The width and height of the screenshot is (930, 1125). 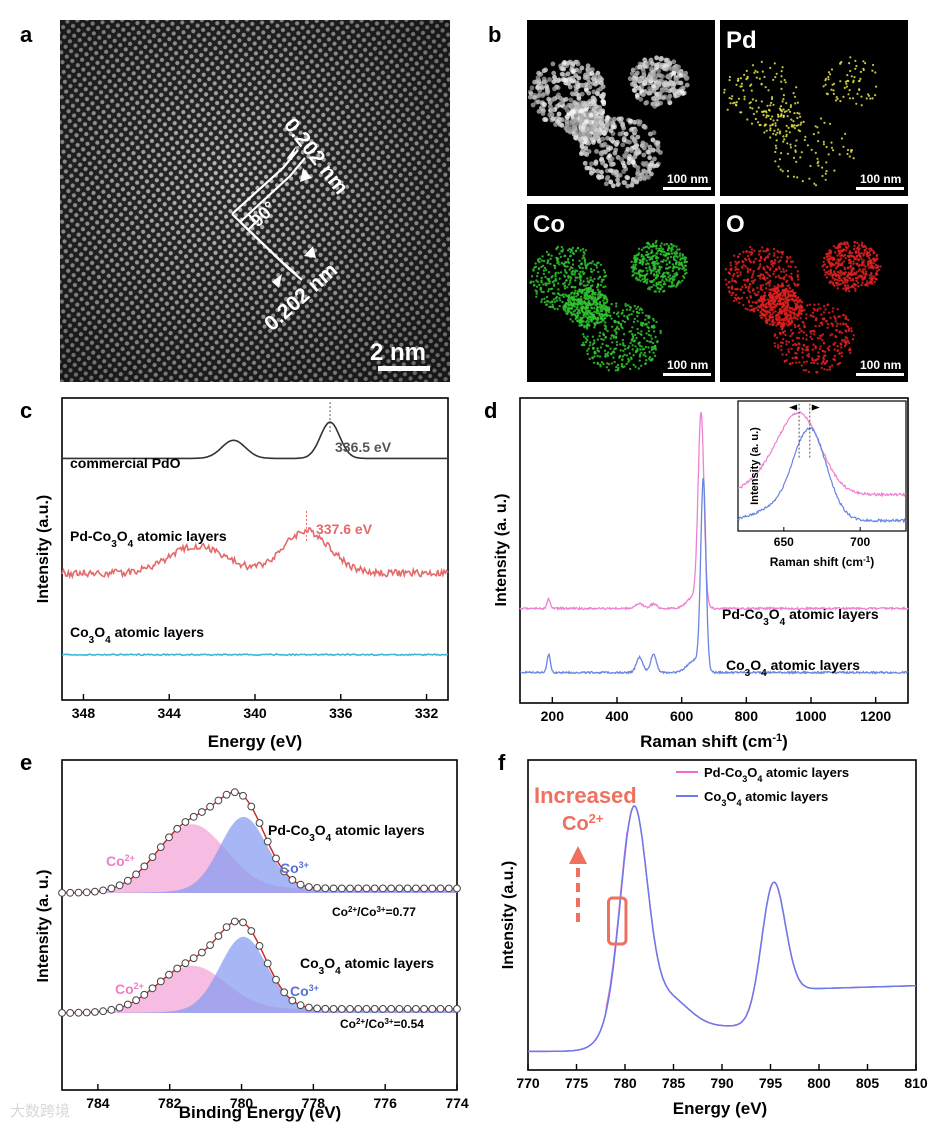 I want to click on eds-map-tile: O 100 nm, so click(x=814, y=293).